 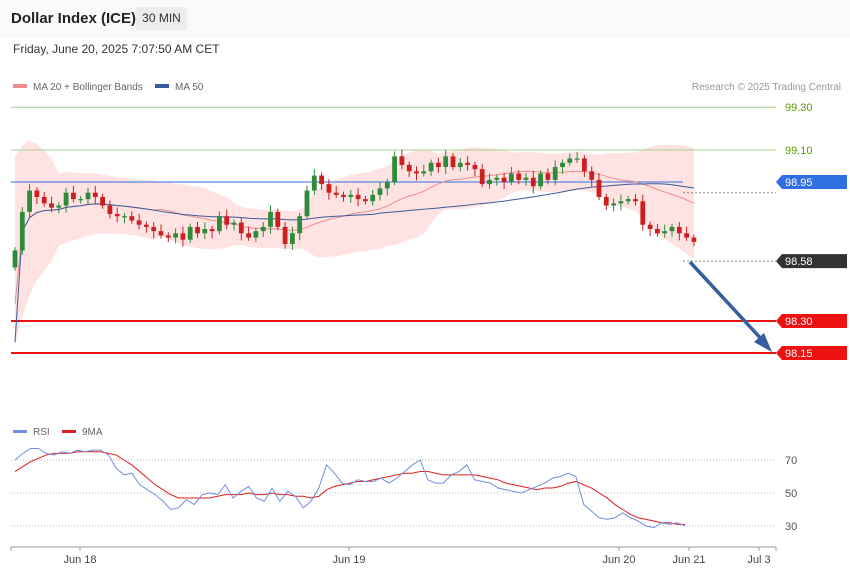 What do you see at coordinates (799, 262) in the screenshot?
I see `level-label-98.58: 98.58` at bounding box center [799, 262].